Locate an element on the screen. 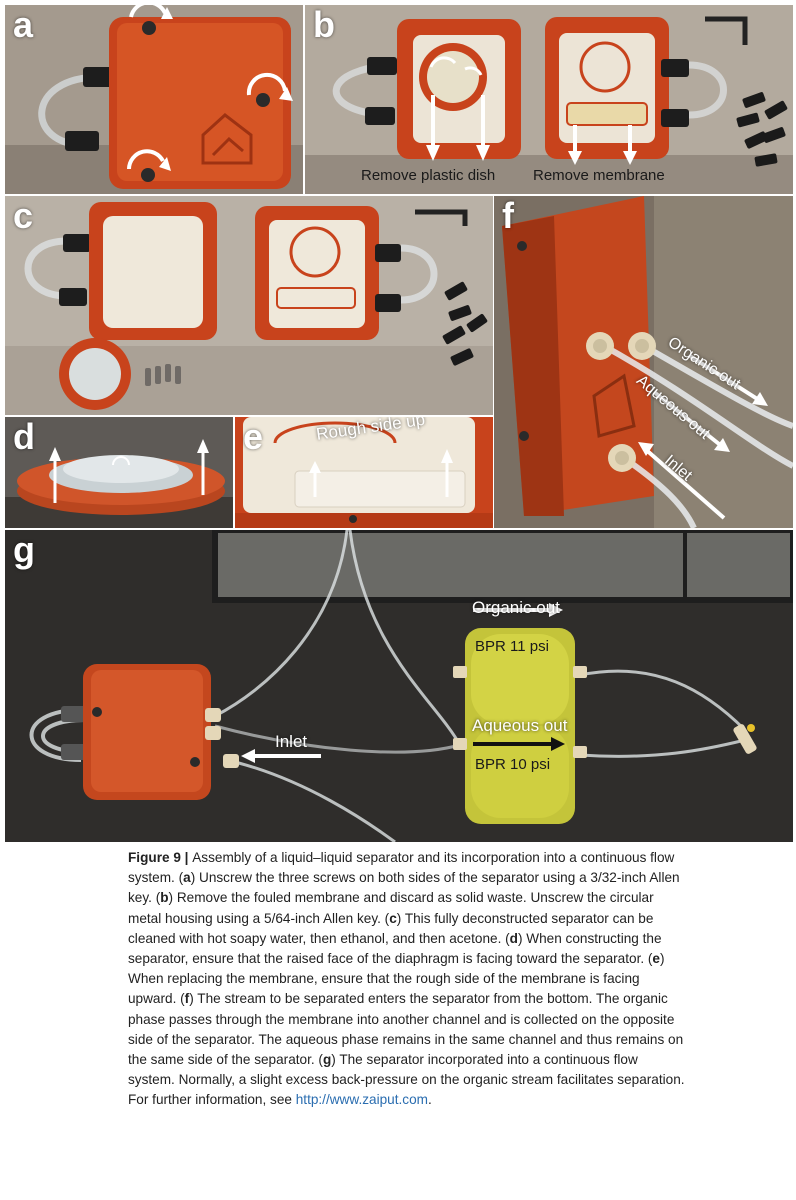  panel-e-label: e is located at coordinates (253, 437).